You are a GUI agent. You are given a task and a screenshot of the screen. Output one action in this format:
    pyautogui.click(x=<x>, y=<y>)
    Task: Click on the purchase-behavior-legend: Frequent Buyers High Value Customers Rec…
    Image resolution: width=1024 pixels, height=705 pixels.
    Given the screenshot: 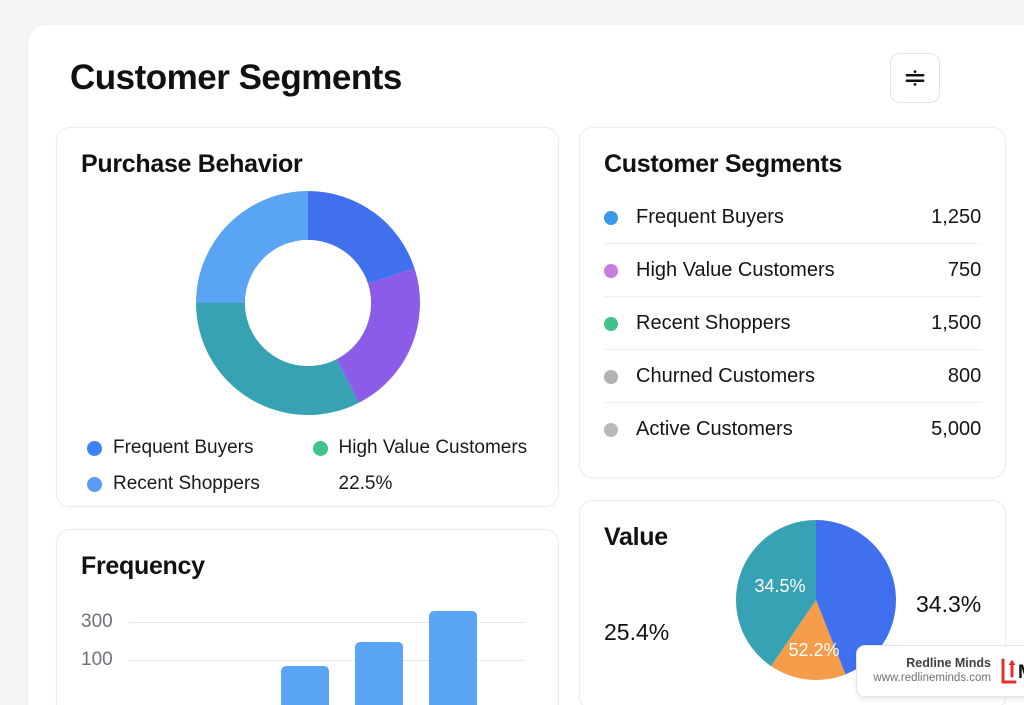 What is the action you would take?
    pyautogui.click(x=307, y=466)
    